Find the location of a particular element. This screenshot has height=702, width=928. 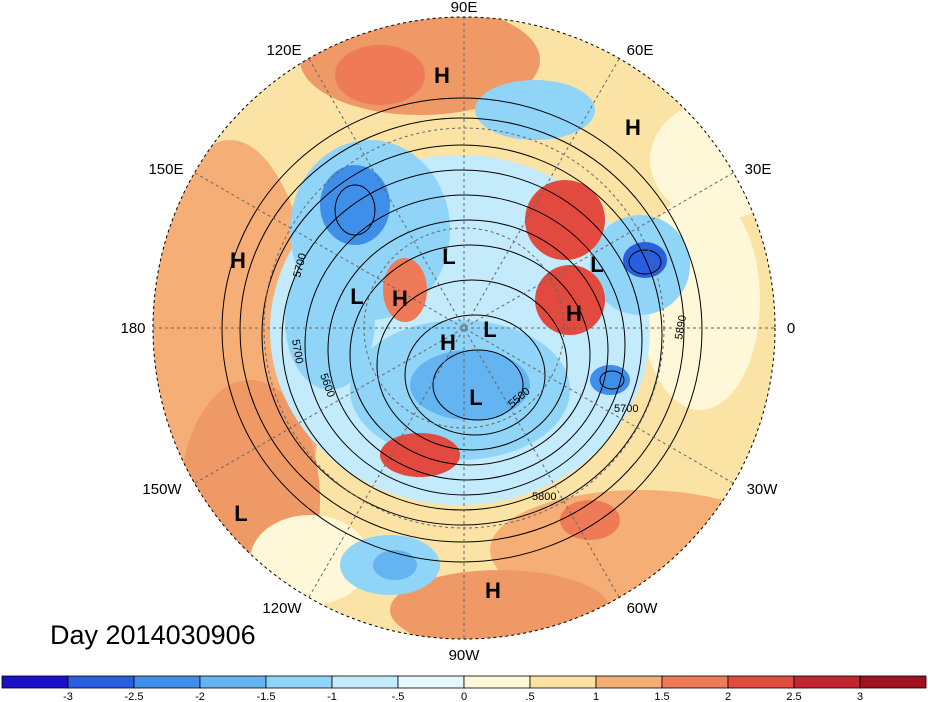

lon-label-90e: 90E is located at coordinates (464, 8).